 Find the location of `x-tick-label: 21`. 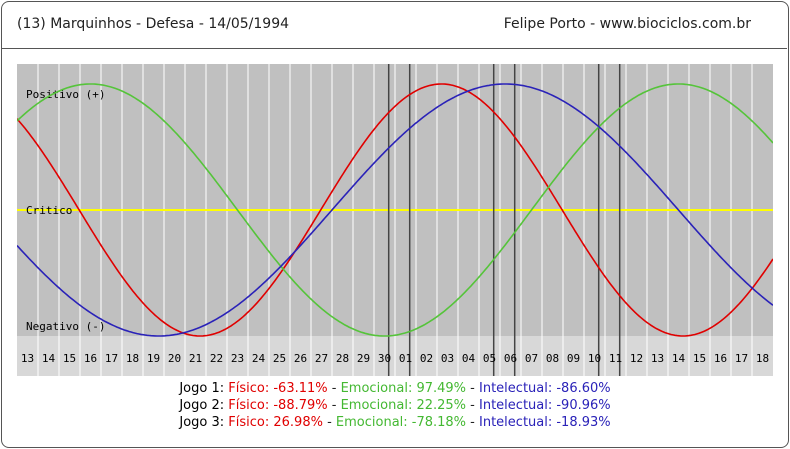

x-tick-label: 21 is located at coordinates (195, 358).